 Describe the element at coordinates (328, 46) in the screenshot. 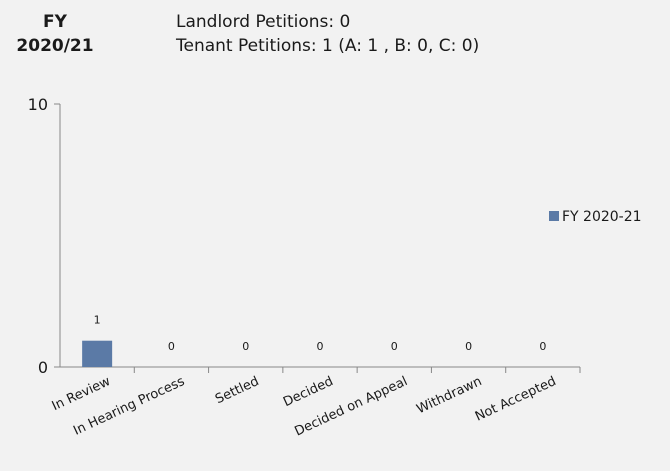

I see `tenant-petitions: Tenant Petitions: 1 (A: 1 , B: 0, C: 0)` at that location.